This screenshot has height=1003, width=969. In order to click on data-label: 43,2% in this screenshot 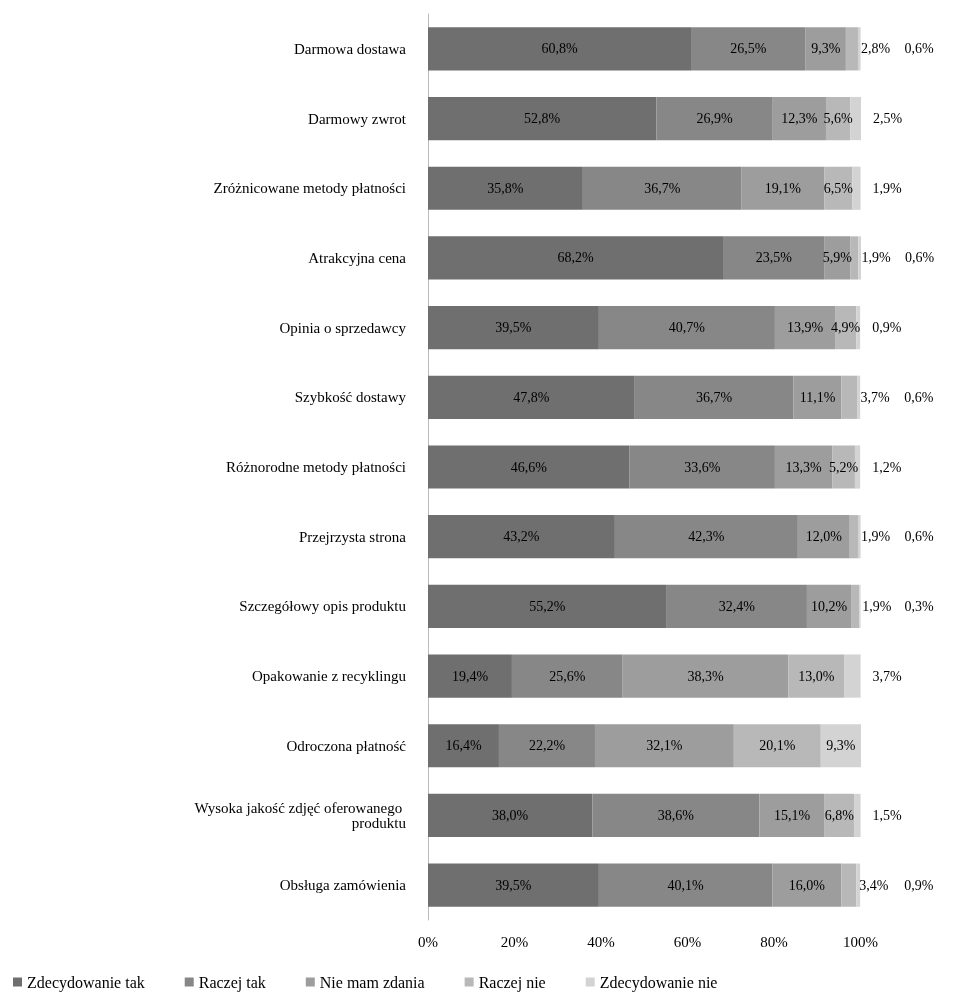, I will do `click(521, 537)`.